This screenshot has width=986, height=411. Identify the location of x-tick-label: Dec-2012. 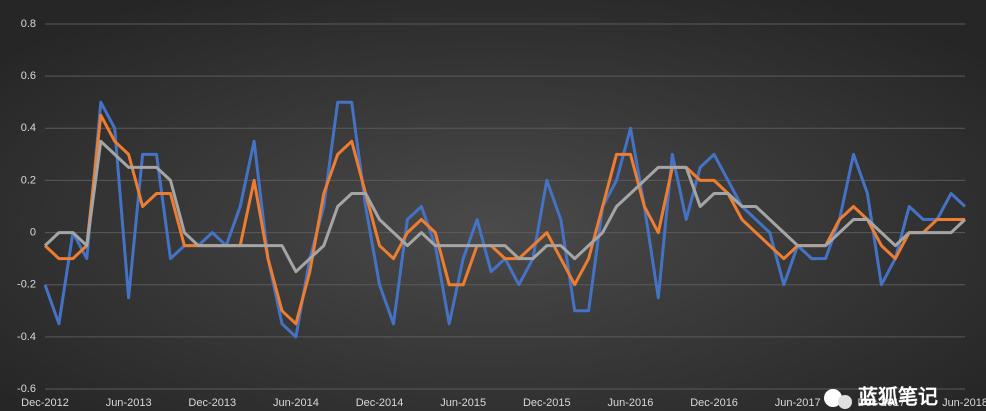
(45, 403).